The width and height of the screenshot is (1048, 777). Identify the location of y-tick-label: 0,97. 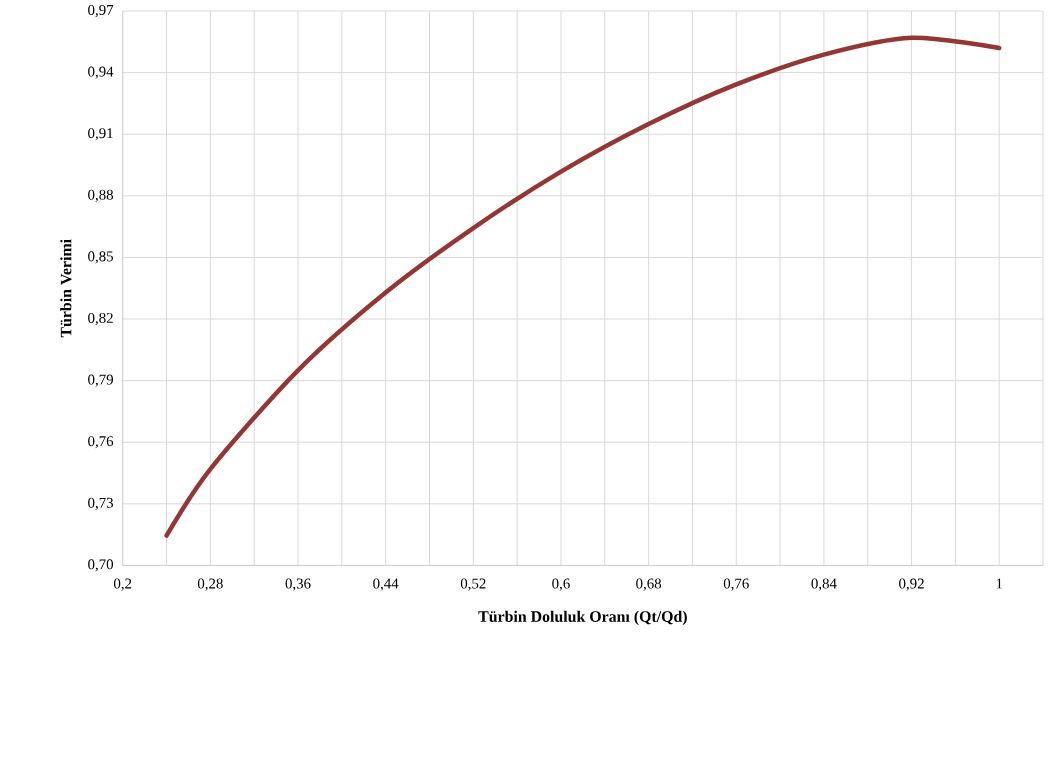
(101, 11).